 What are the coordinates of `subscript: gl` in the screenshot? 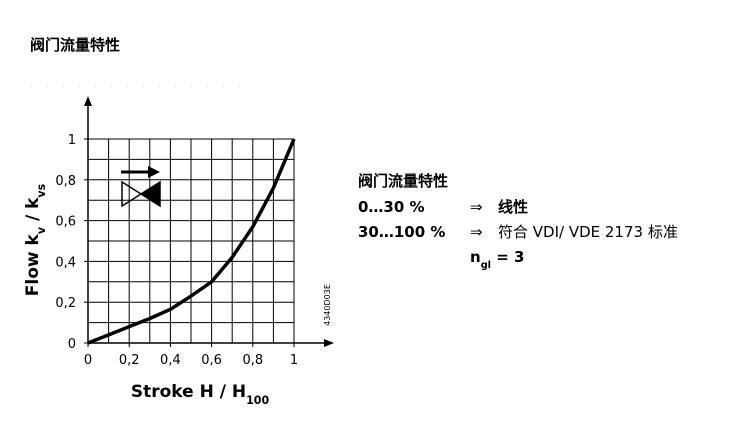 It's located at (486, 265).